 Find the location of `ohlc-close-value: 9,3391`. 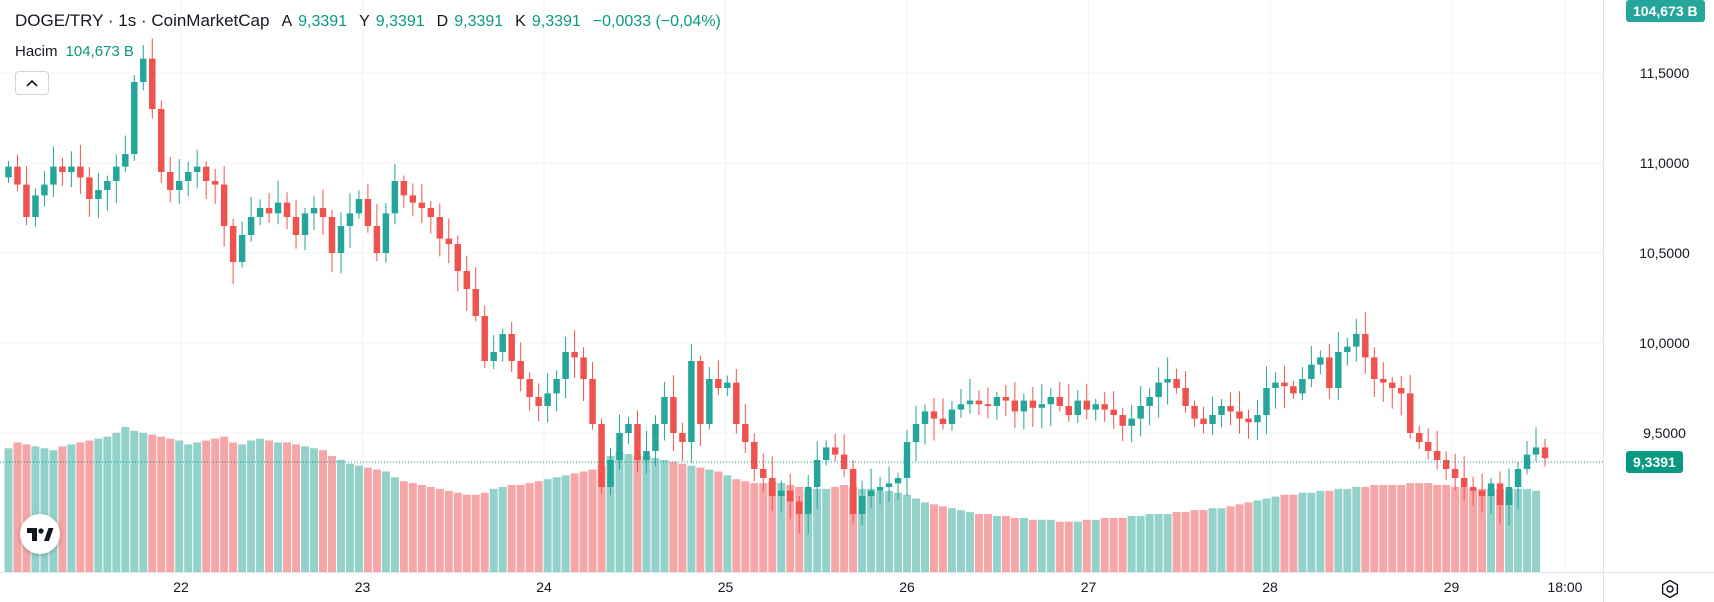

ohlc-close-value: 9,3391 is located at coordinates (556, 21).